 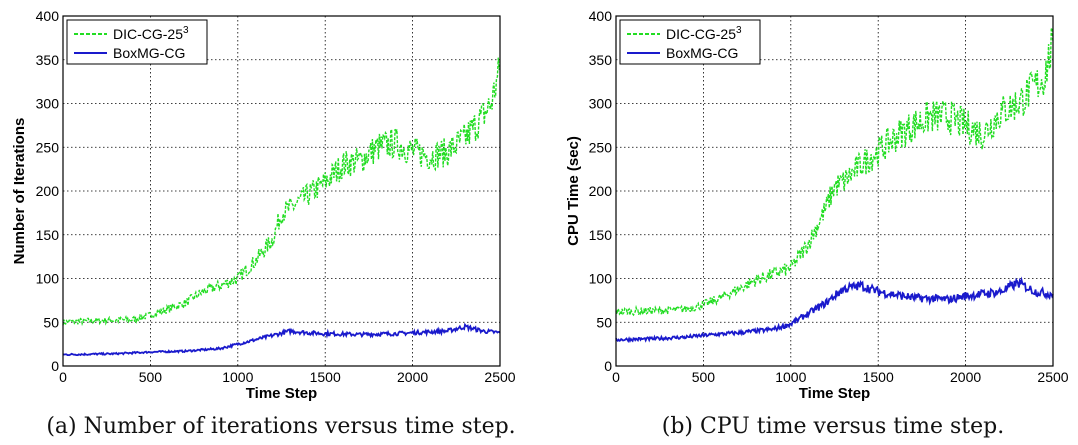 I want to click on y-axis-label: CPU Time (sec), so click(x=573, y=191).